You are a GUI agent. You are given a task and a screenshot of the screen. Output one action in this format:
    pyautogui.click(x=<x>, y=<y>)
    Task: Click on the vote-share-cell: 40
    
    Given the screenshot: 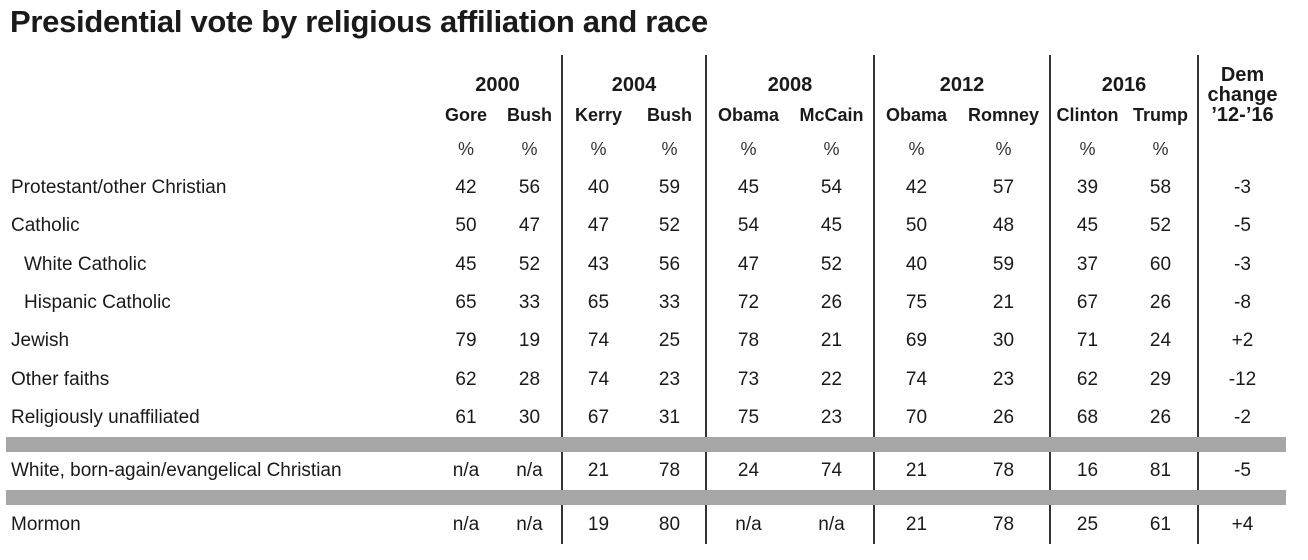 What is the action you would take?
    pyautogui.click(x=597, y=188)
    